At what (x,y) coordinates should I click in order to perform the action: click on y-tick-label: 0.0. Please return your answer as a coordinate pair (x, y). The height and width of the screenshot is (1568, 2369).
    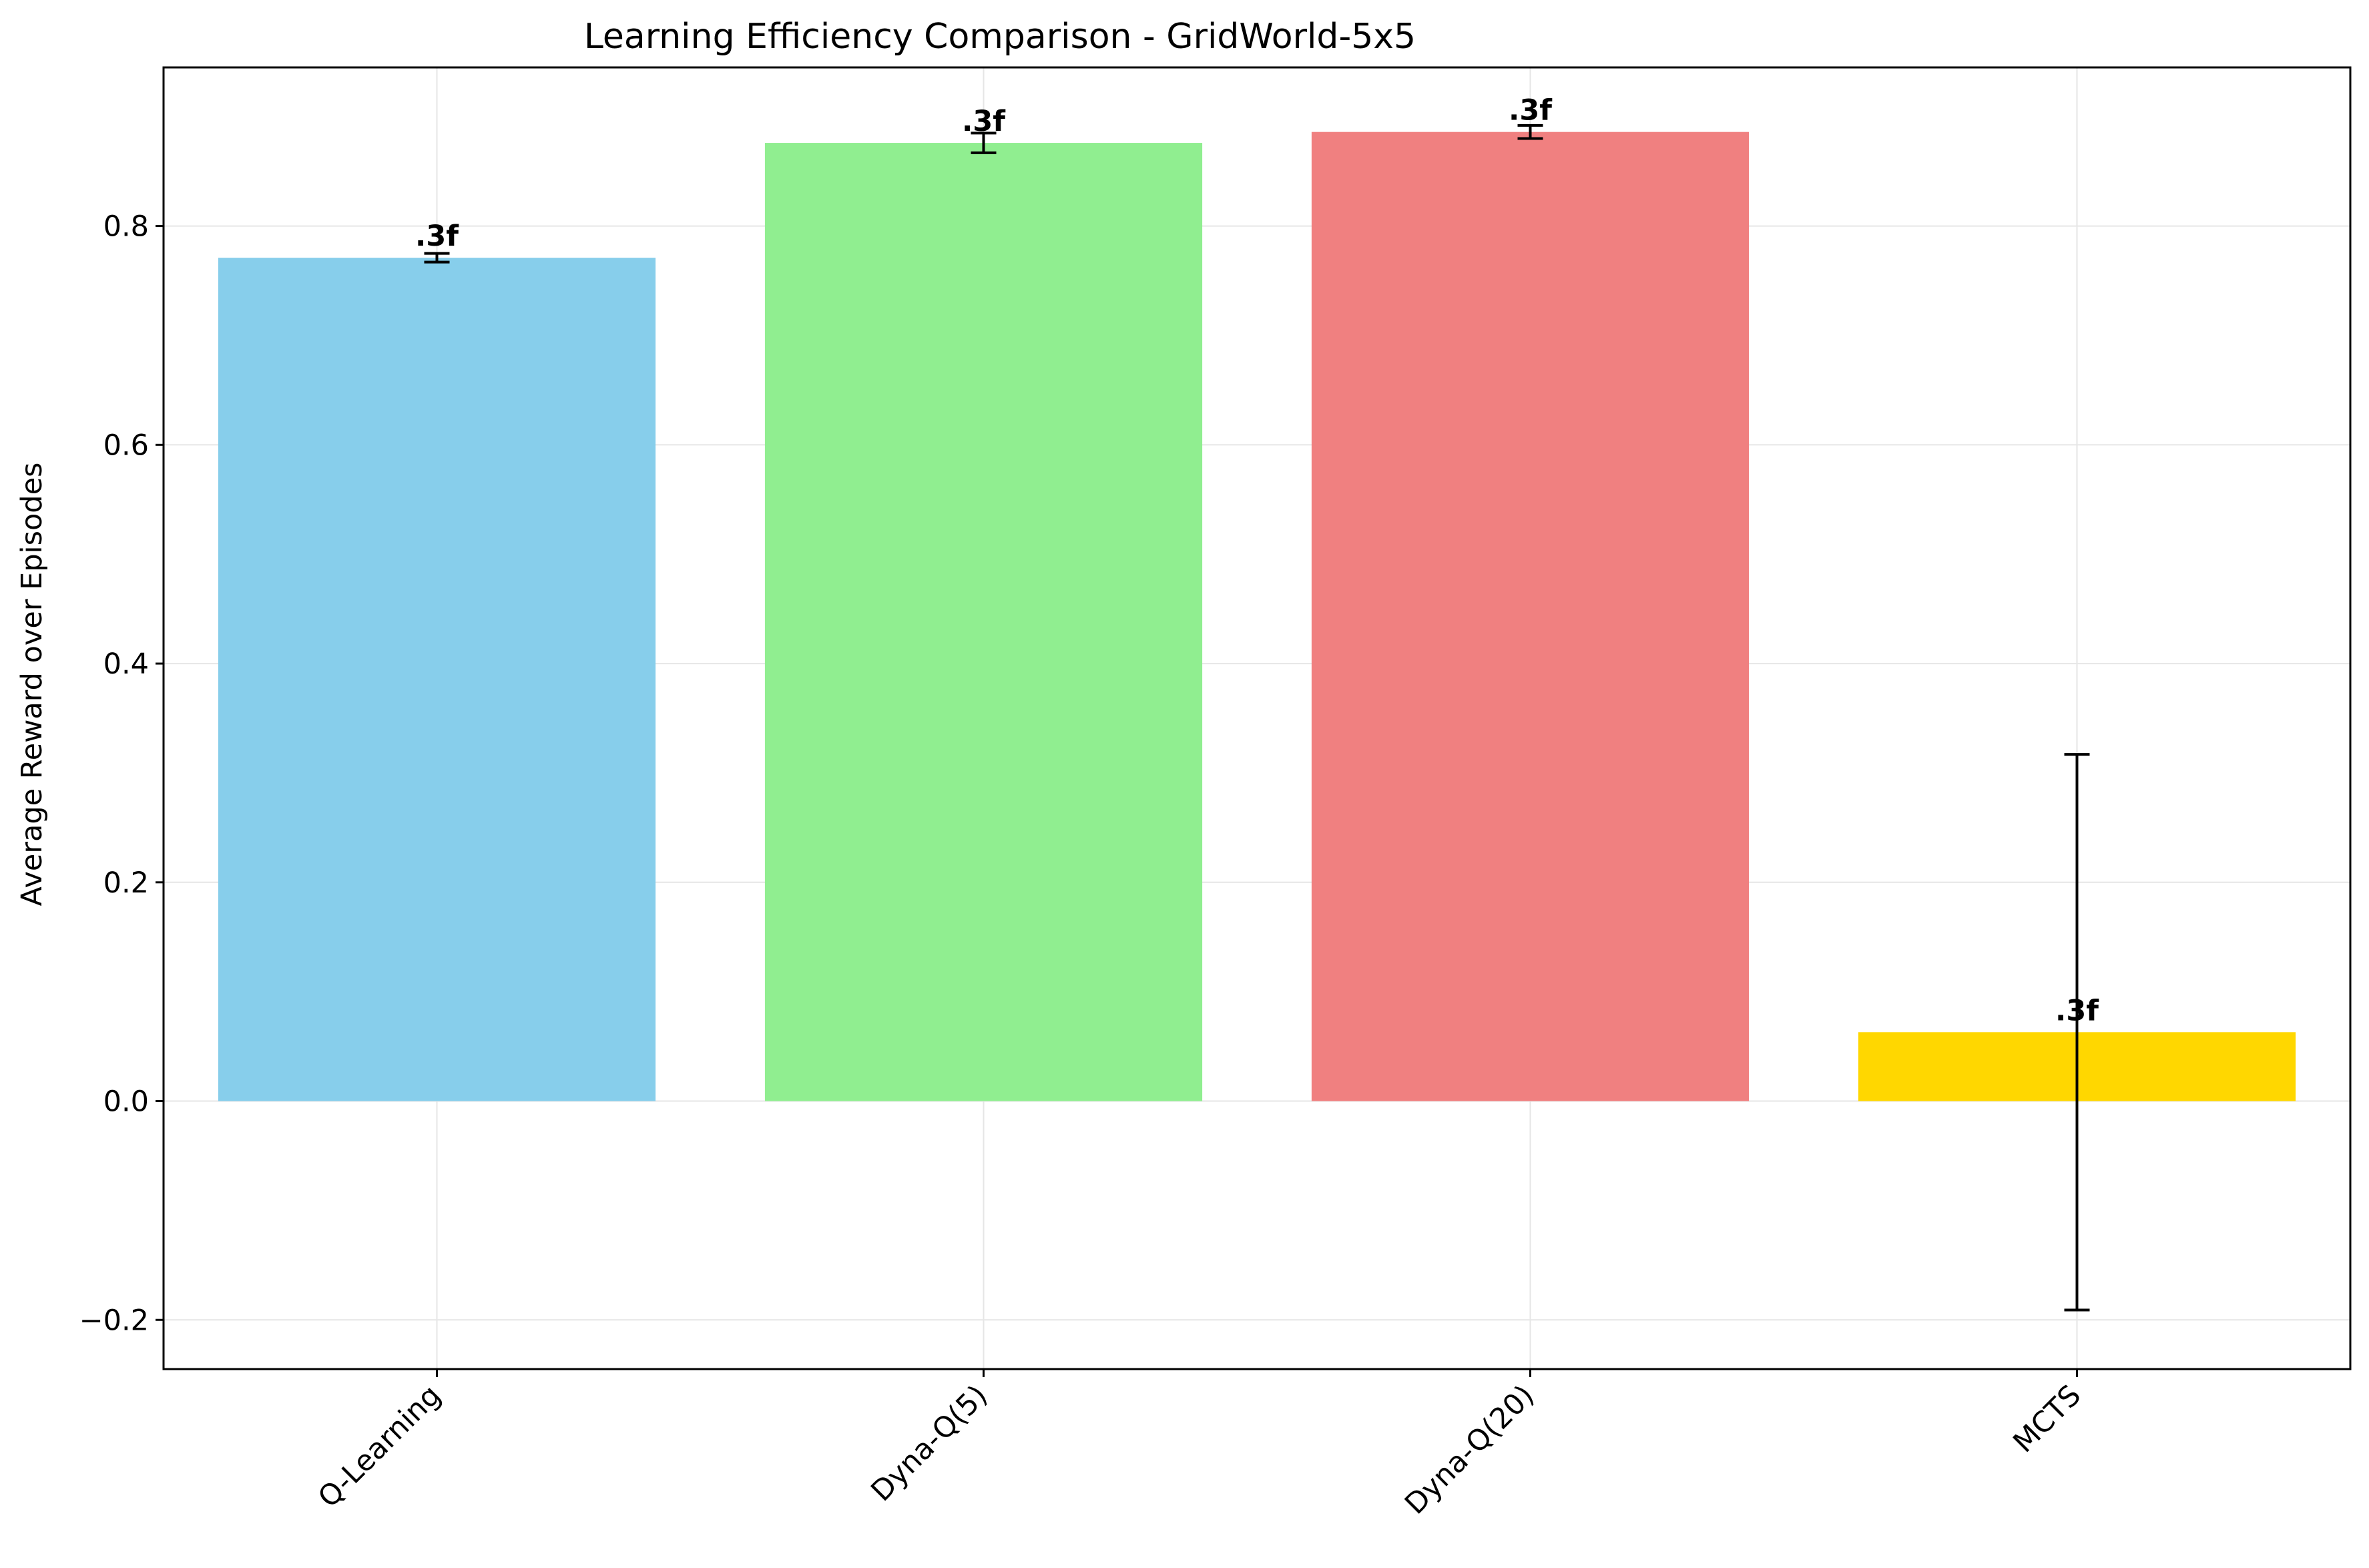
    Looking at the image, I should click on (126, 1102).